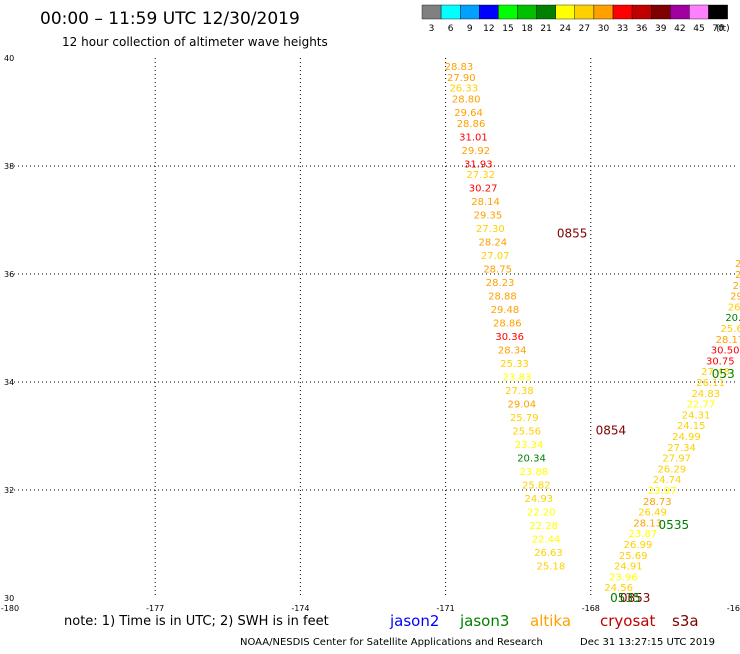  Describe the element at coordinates (522, 405) in the screenshot. I see `swh-value: 29.04` at that location.